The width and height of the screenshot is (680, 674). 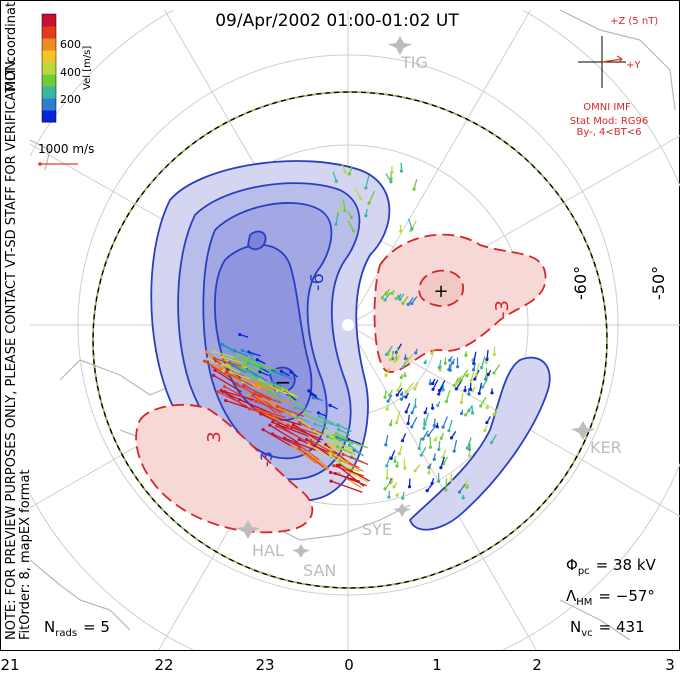 What do you see at coordinates (607, 107) in the screenshot?
I see `imf-source: OMNI IMF` at bounding box center [607, 107].